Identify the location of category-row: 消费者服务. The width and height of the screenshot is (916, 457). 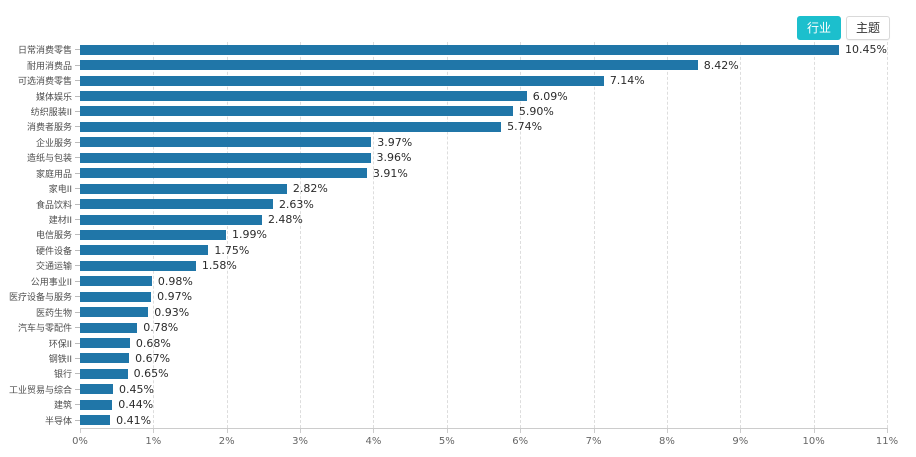
(40, 126).